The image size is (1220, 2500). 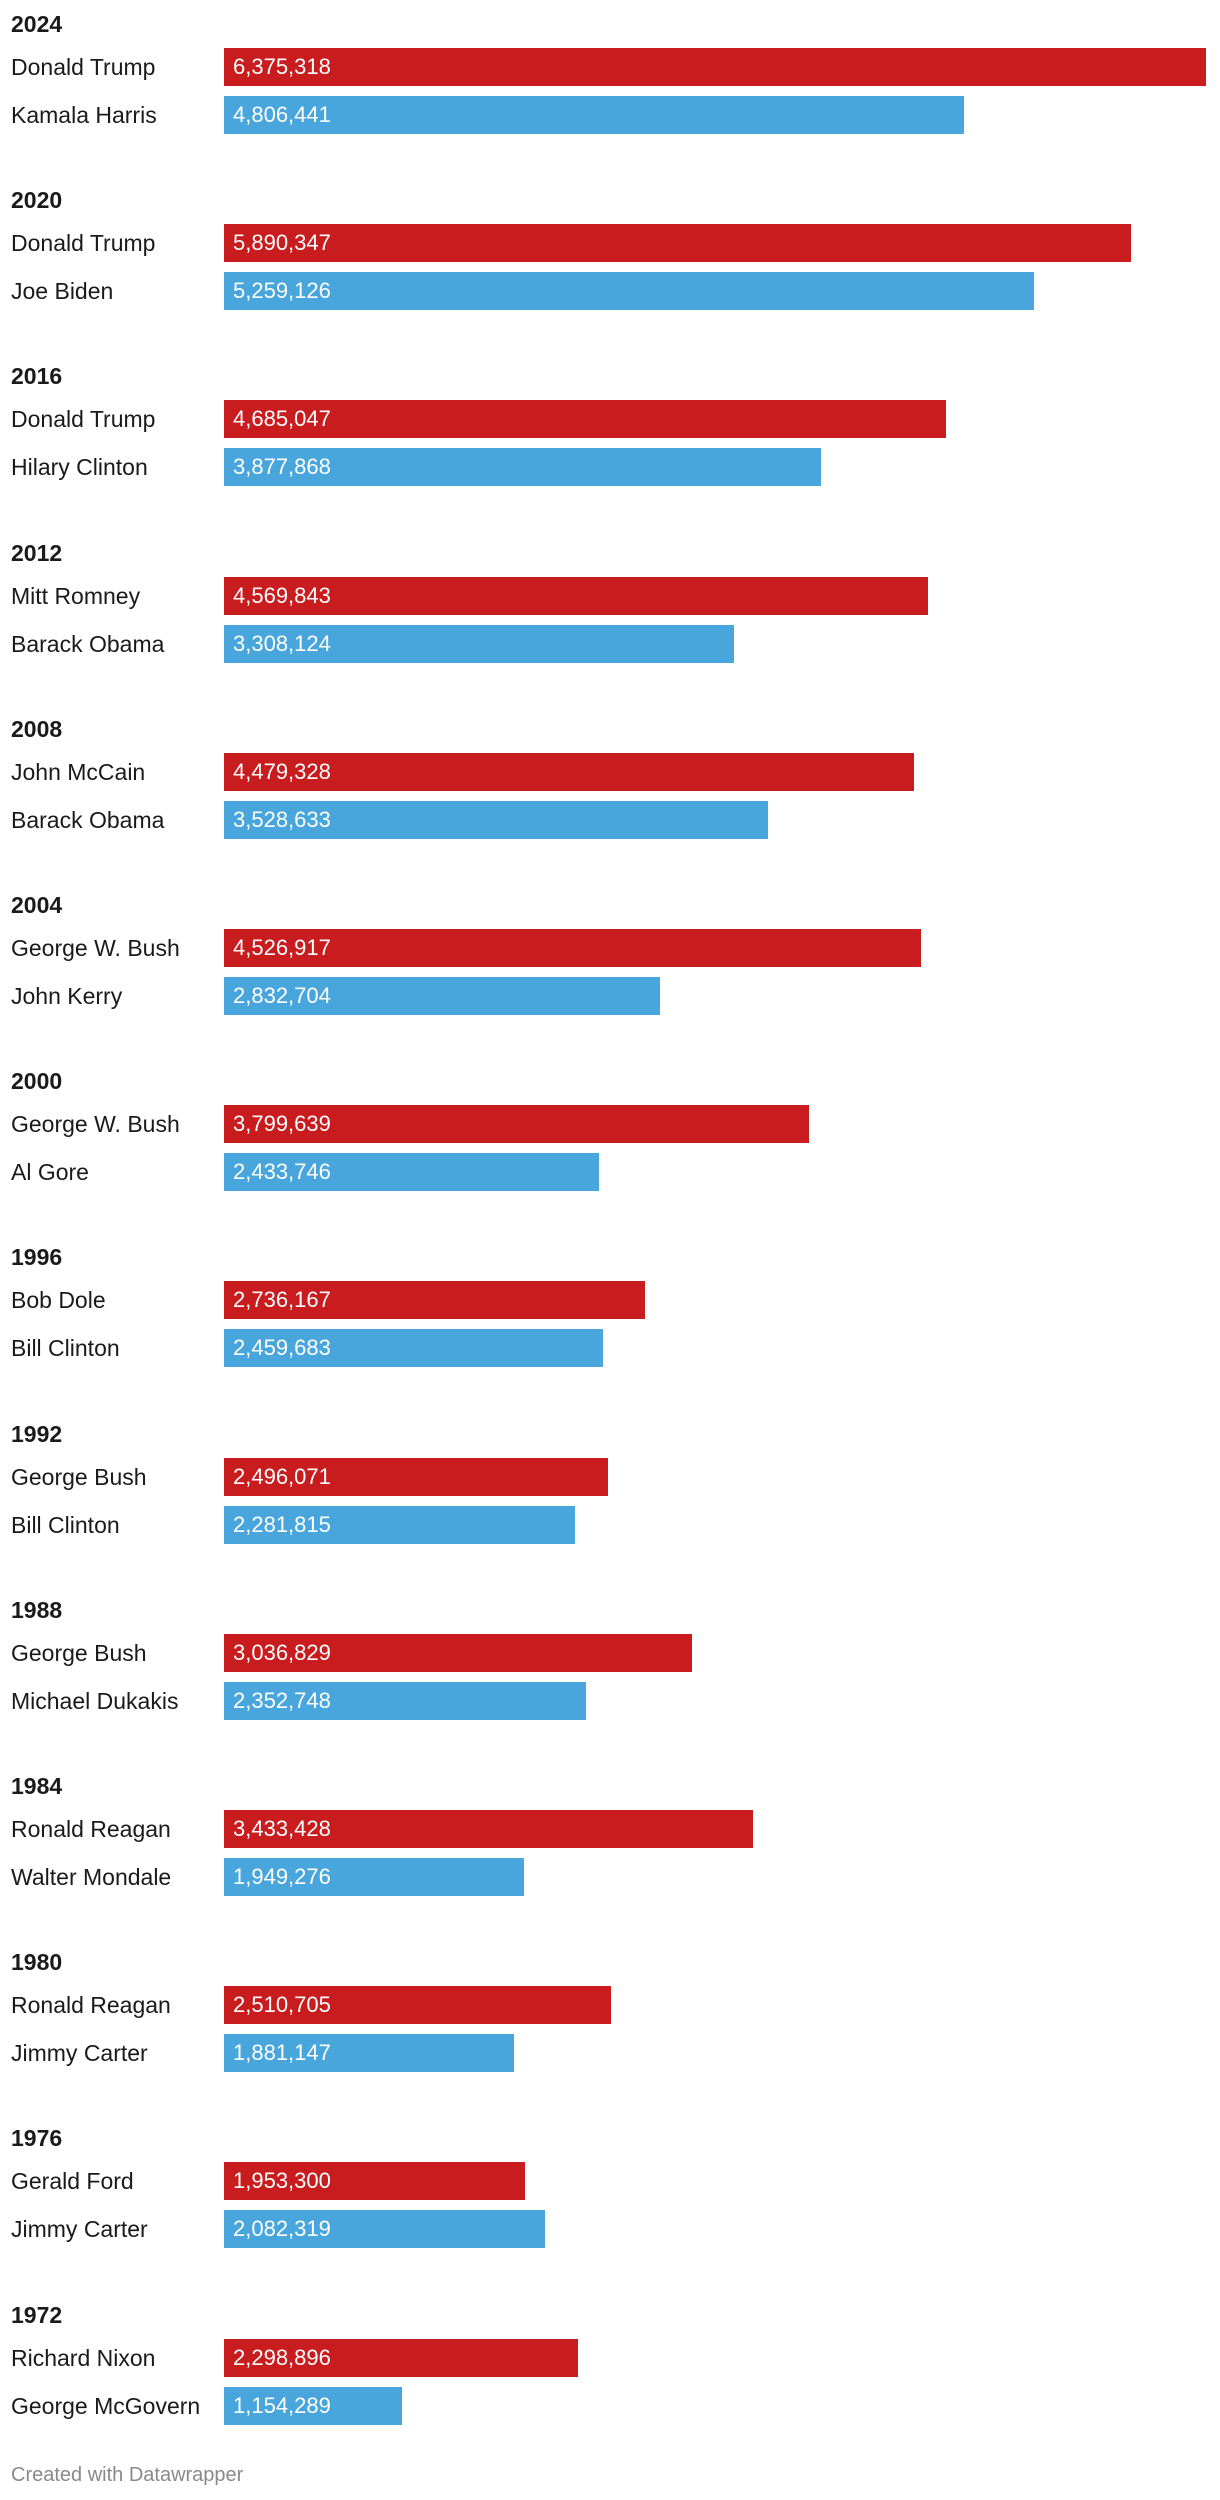 I want to click on candidate-row: George W. Bush 3,799,639, so click(x=610, y=1124).